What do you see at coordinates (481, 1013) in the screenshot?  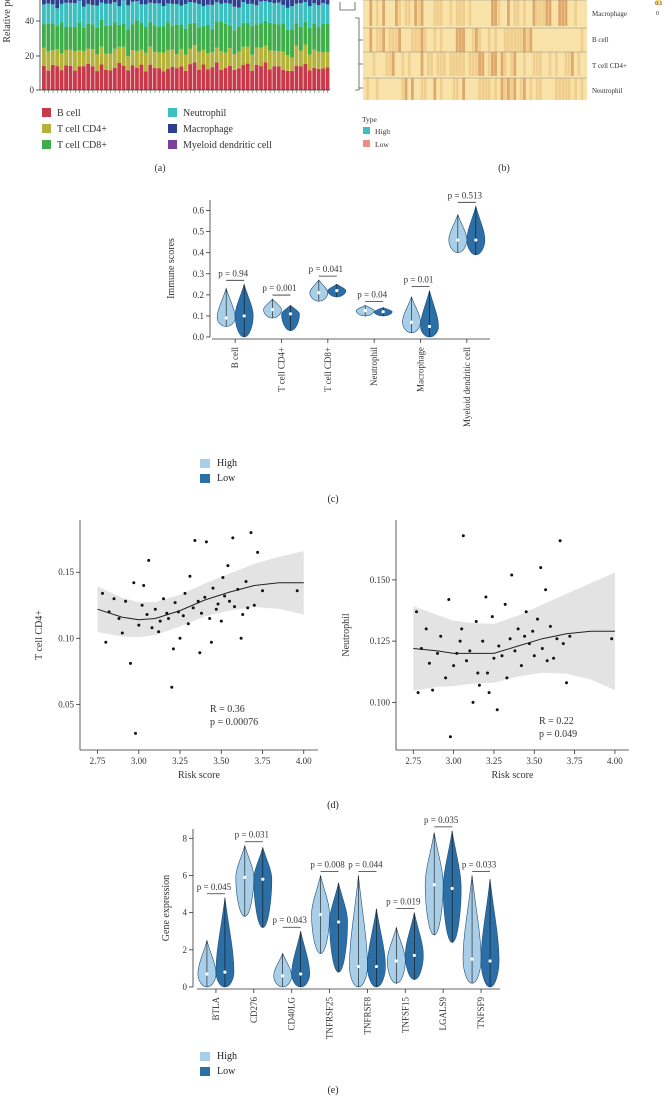 I see `x-tick-label: TNFSF9` at bounding box center [481, 1013].